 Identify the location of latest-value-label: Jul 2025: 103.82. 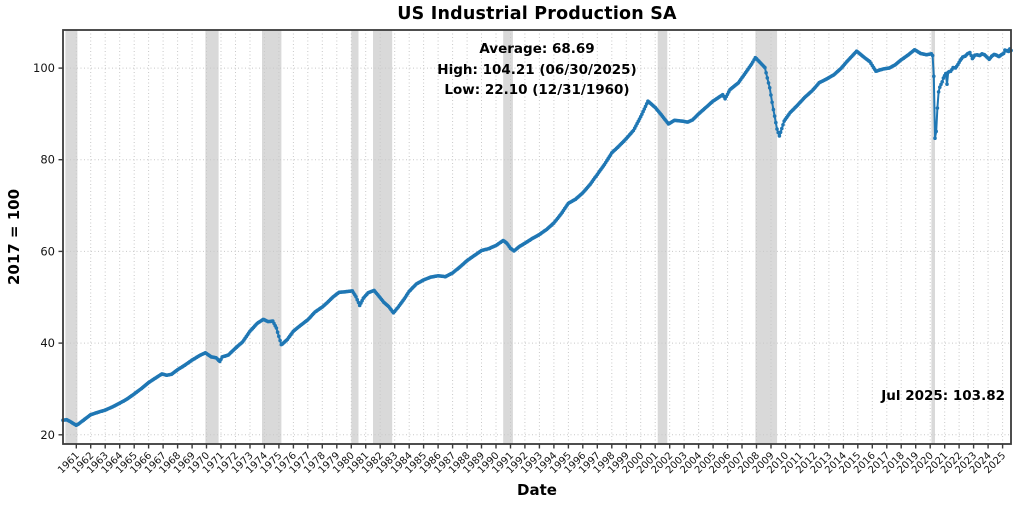
(943, 396).